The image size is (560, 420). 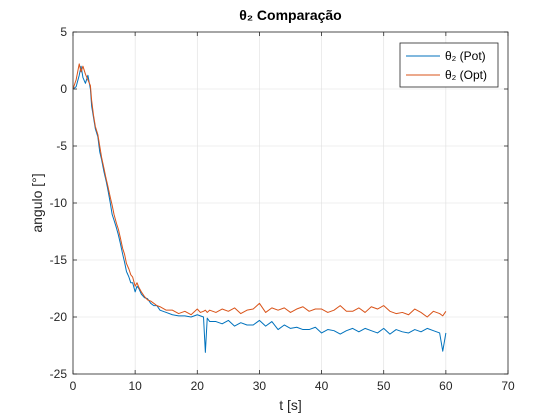 I want to click on x-tick-label: 30, so click(x=260, y=386).